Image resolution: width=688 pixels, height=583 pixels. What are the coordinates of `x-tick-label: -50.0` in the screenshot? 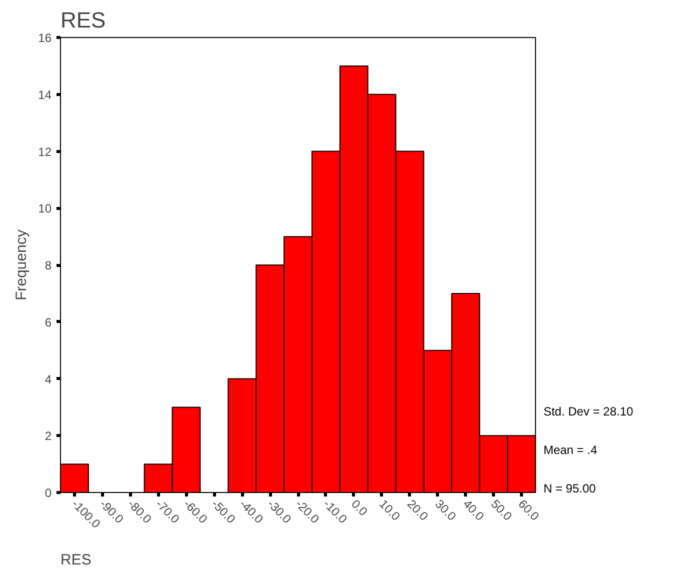 It's located at (223, 511).